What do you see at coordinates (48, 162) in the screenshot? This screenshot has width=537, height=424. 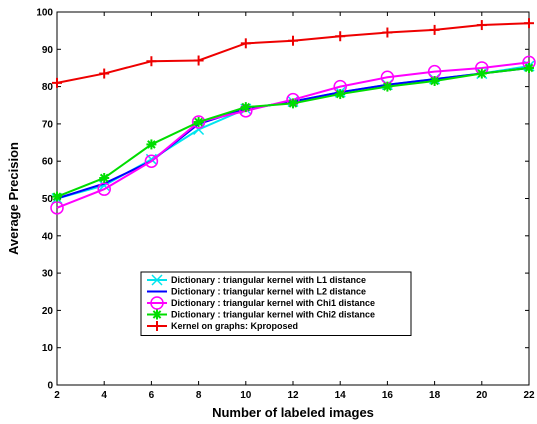 I see `y-tick-label: 60` at bounding box center [48, 162].